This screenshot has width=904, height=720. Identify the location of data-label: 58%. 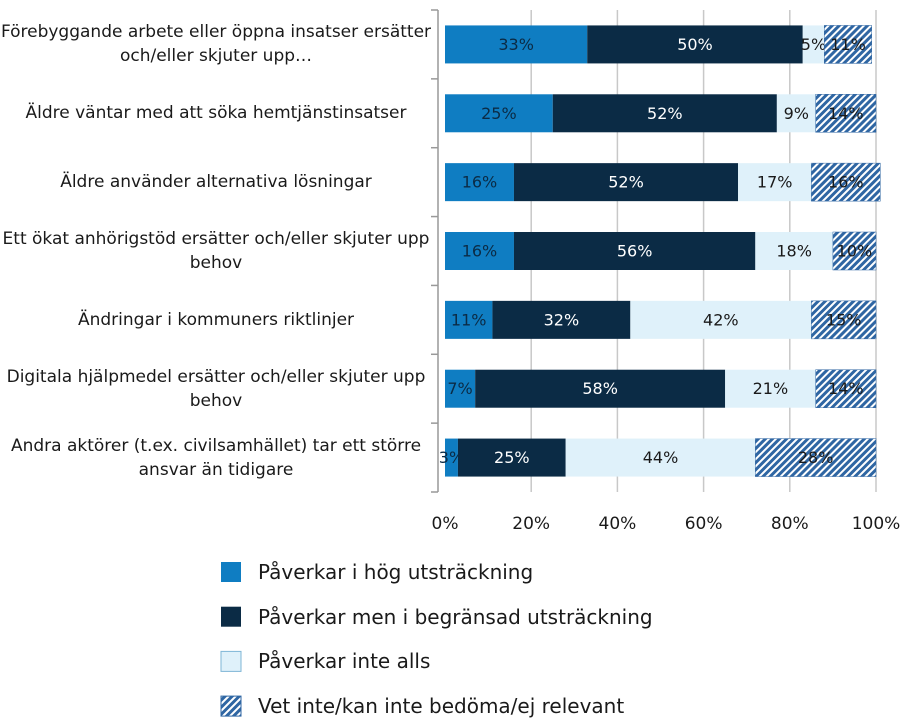
(600, 388).